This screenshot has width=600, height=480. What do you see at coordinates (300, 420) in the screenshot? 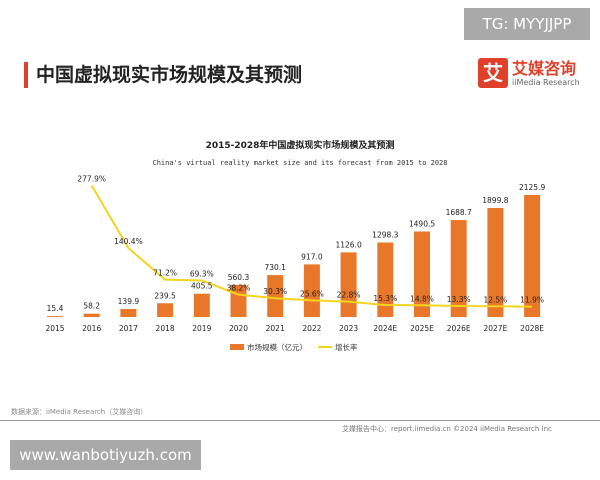
I see `divider` at bounding box center [300, 420].